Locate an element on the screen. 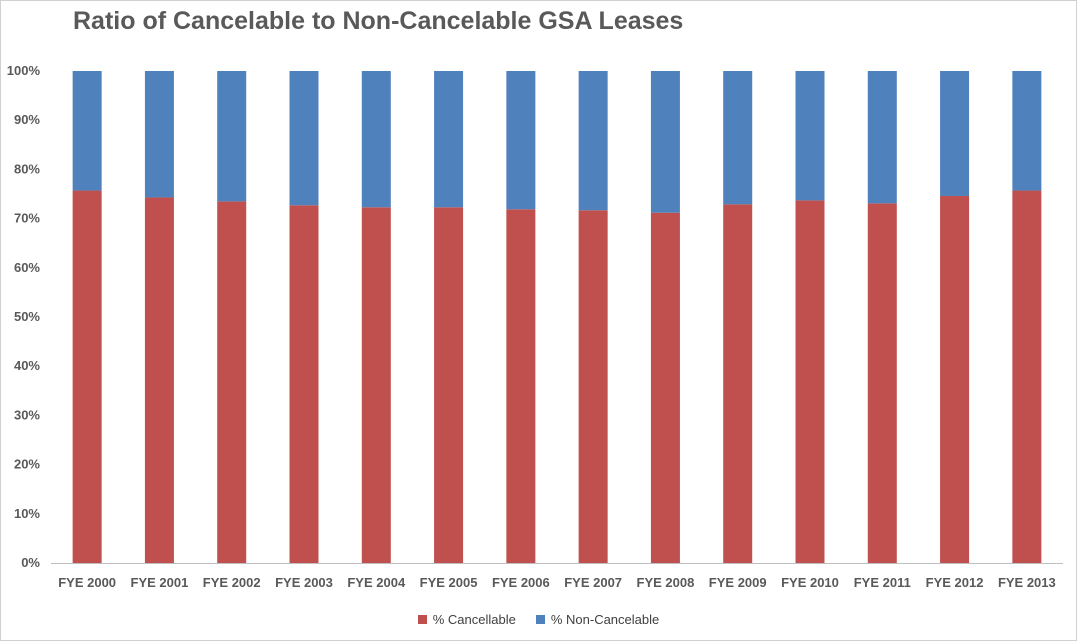 This screenshot has width=1077, height=641. legend-label-non-cancelable: % Non-Cancelable is located at coordinates (605, 619).